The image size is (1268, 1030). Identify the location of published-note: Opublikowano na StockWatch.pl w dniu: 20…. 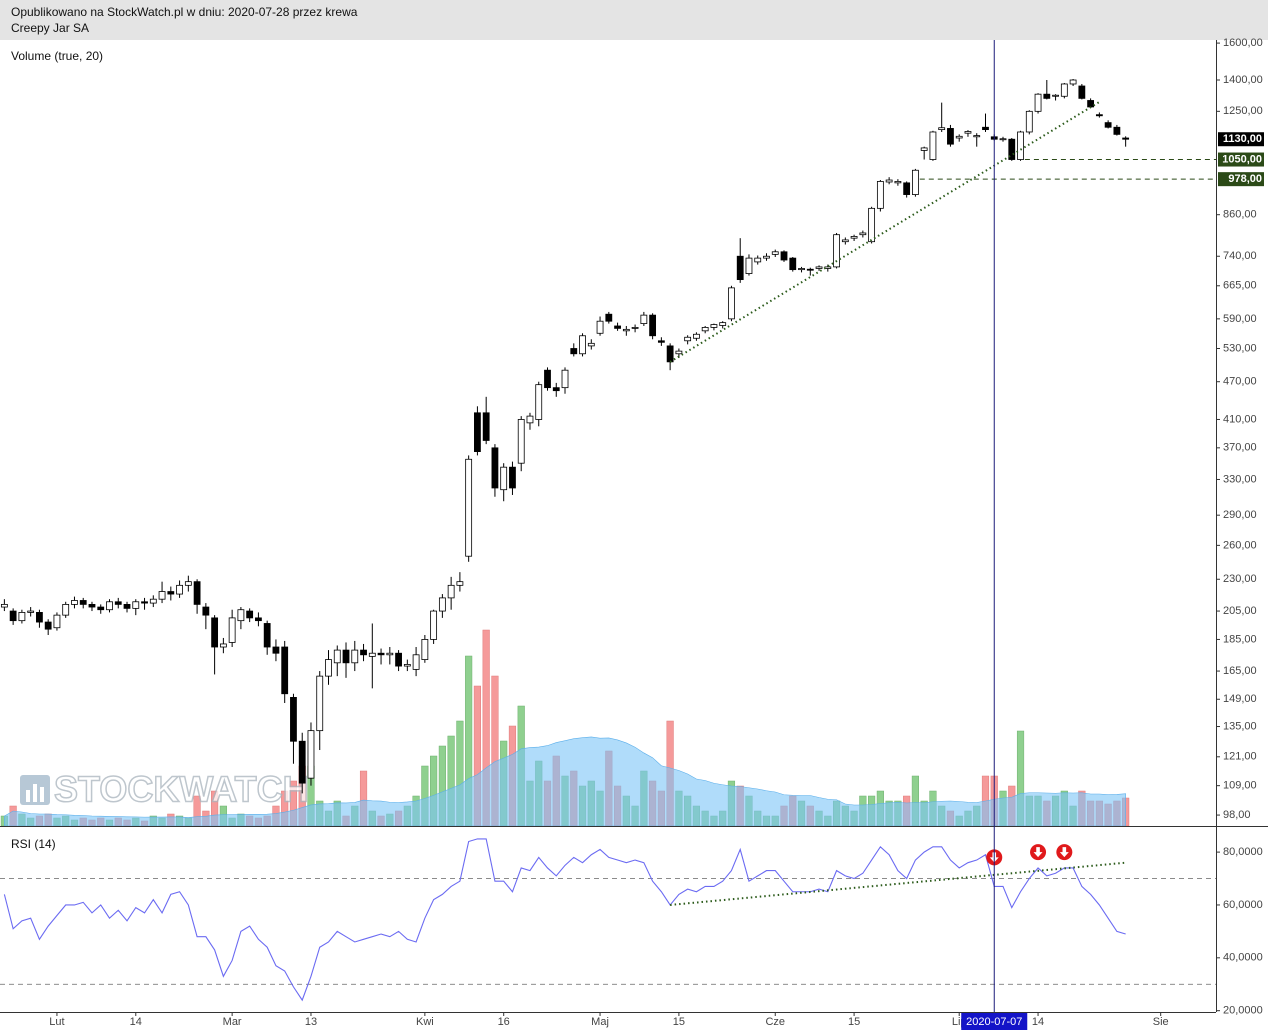
(184, 12).